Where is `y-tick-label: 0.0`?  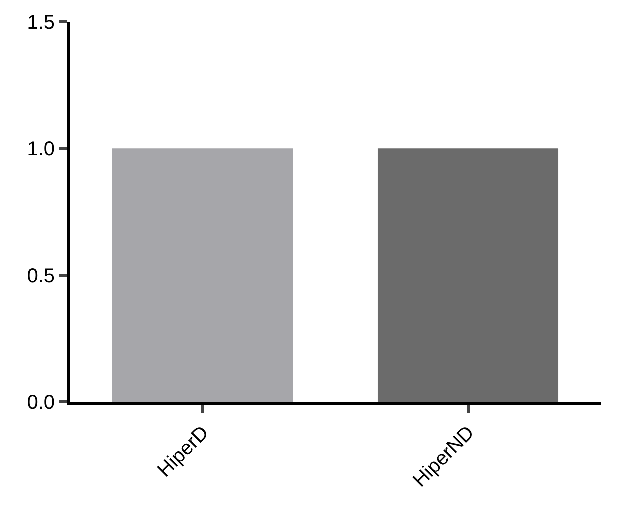 y-tick-label: 0.0 is located at coordinates (41, 403).